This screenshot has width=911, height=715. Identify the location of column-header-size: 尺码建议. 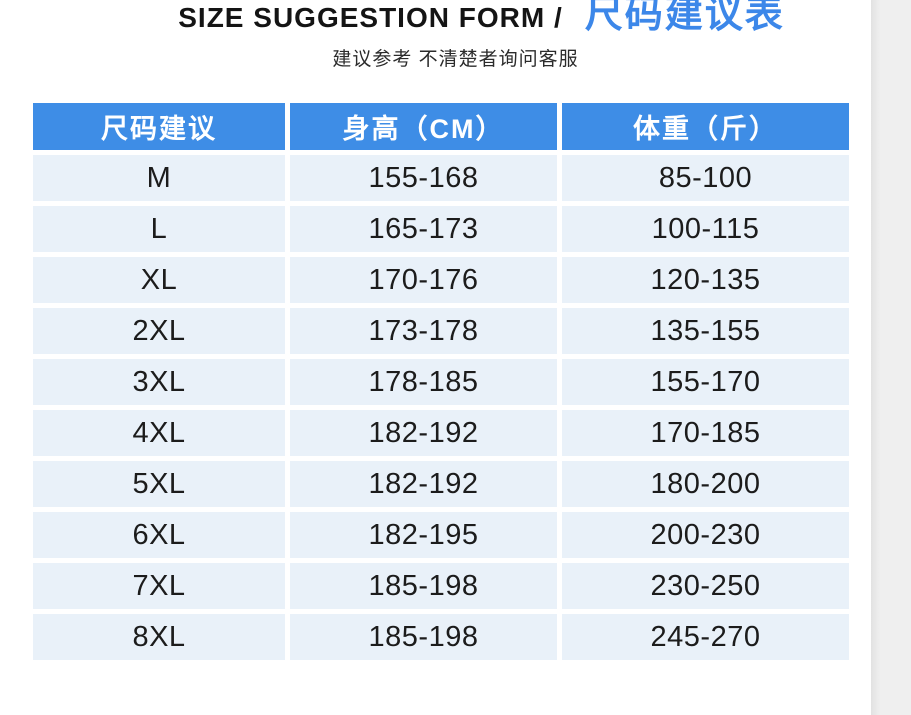
(159, 126).